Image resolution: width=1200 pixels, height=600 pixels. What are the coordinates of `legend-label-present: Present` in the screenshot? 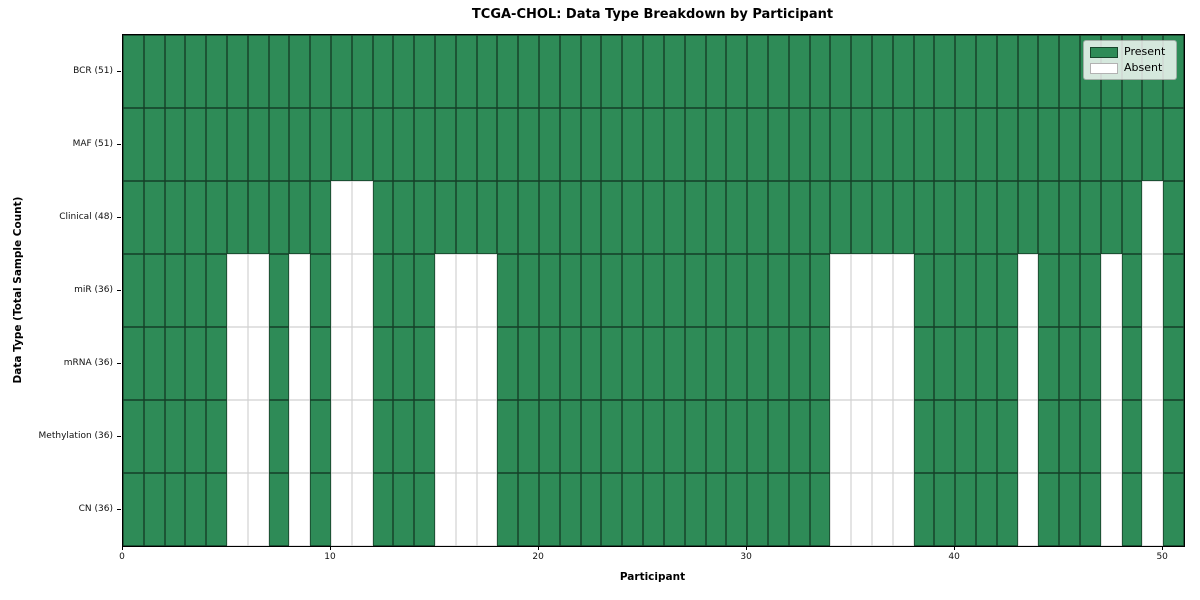 It's located at (1145, 51).